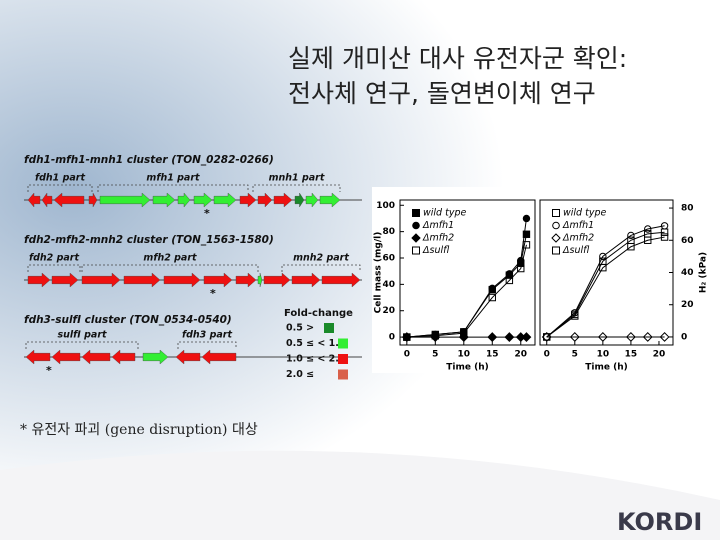  What do you see at coordinates (316, 343) in the screenshot?
I see `fold-change-label: 0.5 ≤ < 1.0` at bounding box center [316, 343].